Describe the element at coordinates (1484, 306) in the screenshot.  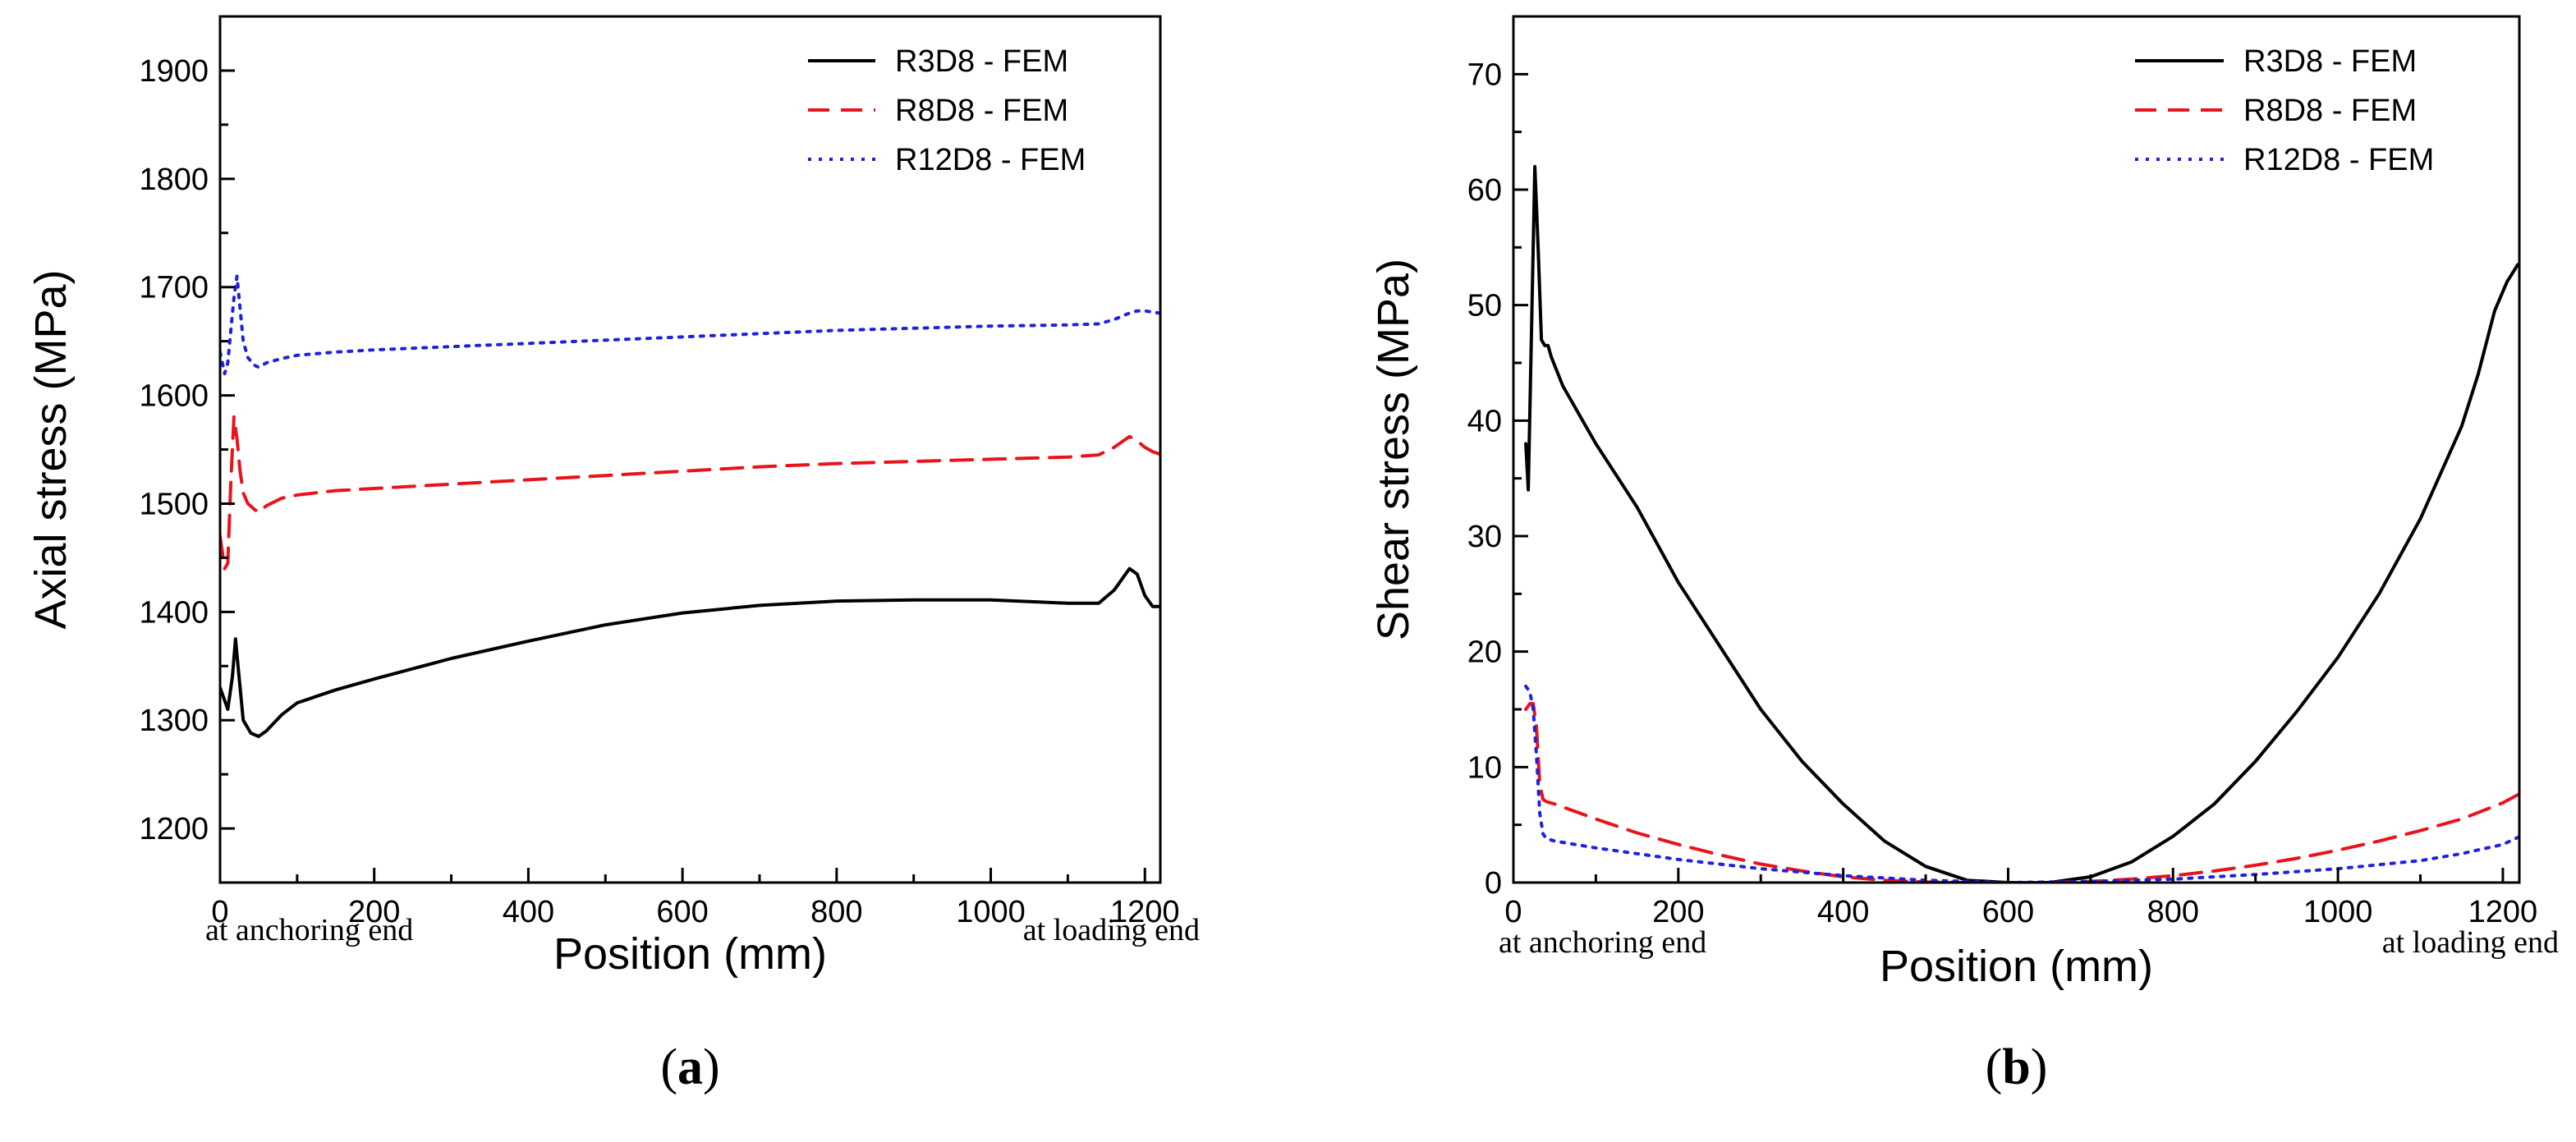
I see `y-tick-label: 50` at that location.